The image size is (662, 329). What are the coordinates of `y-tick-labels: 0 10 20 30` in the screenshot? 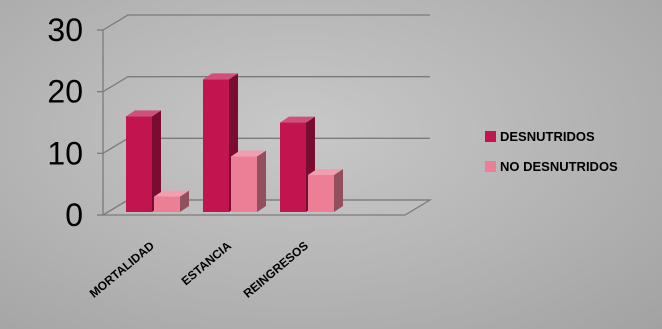 It's located at (65, 122).